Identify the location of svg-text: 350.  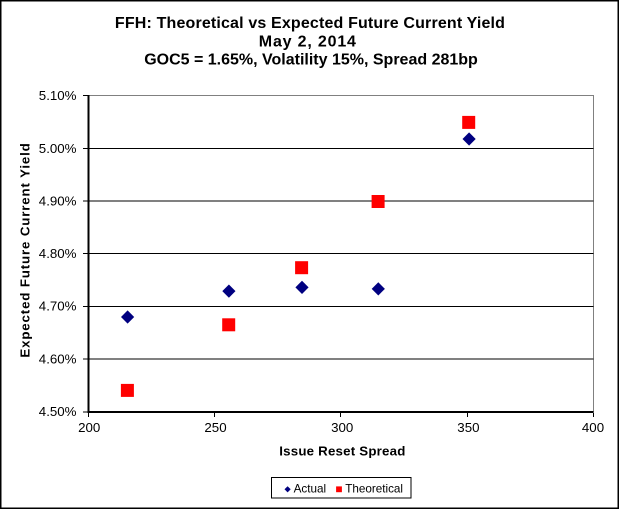
(468, 427).